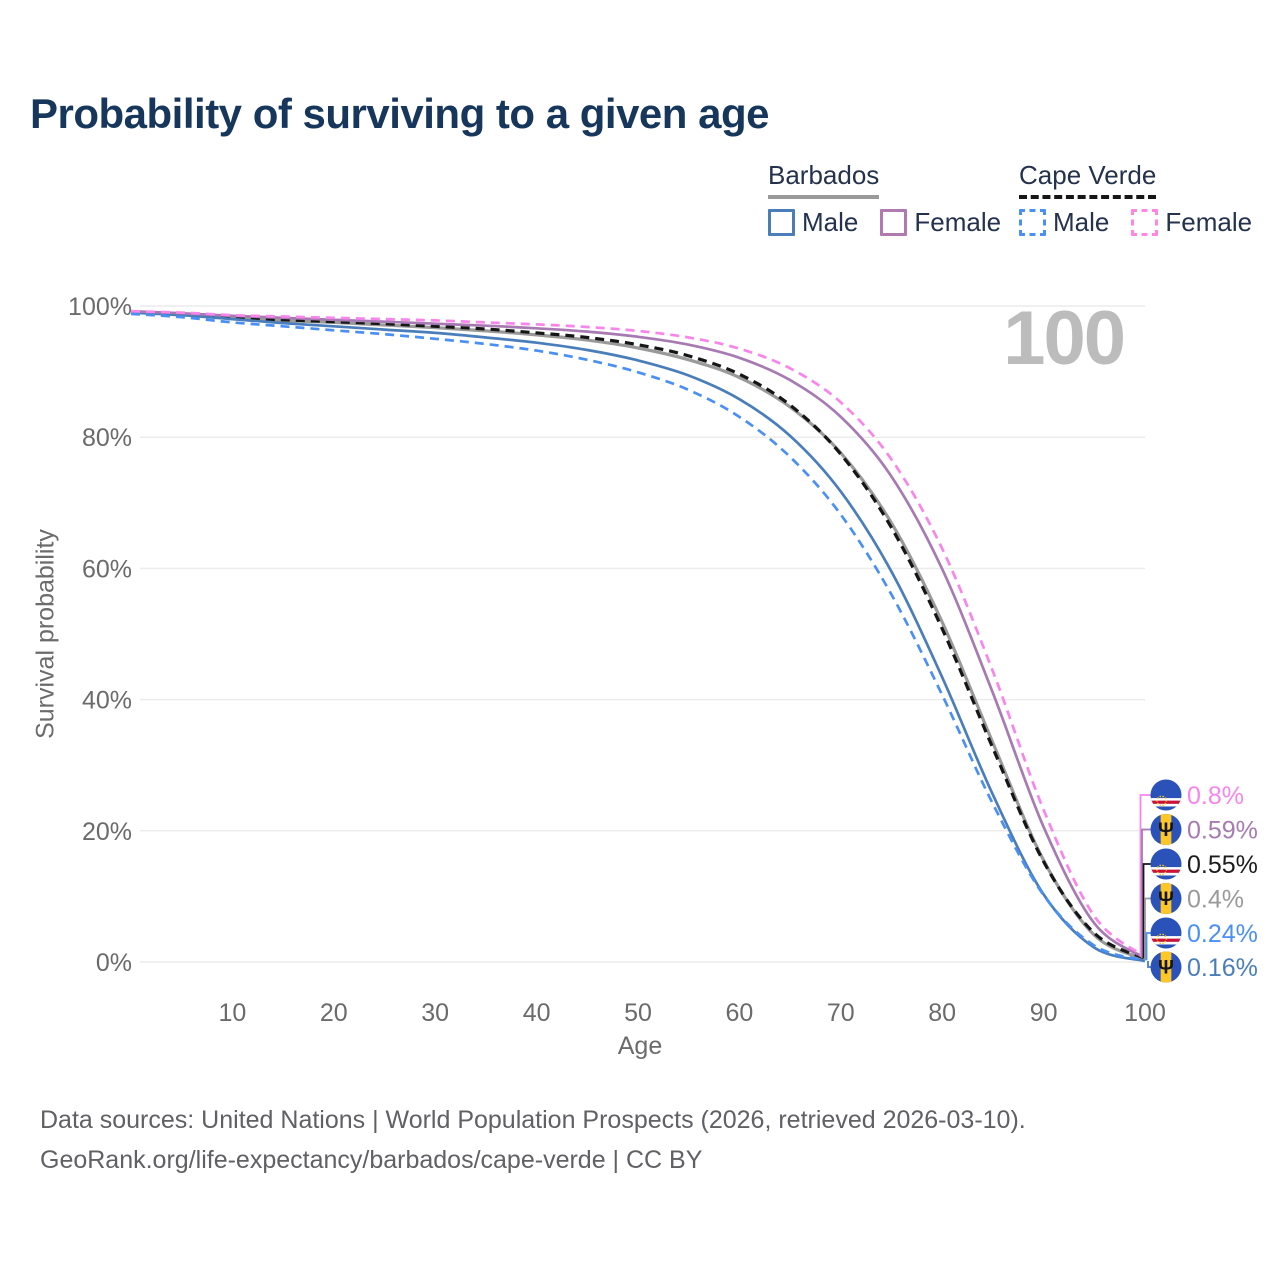  Describe the element at coordinates (640, 1046) in the screenshot. I see `x-axis-title: Age` at that location.